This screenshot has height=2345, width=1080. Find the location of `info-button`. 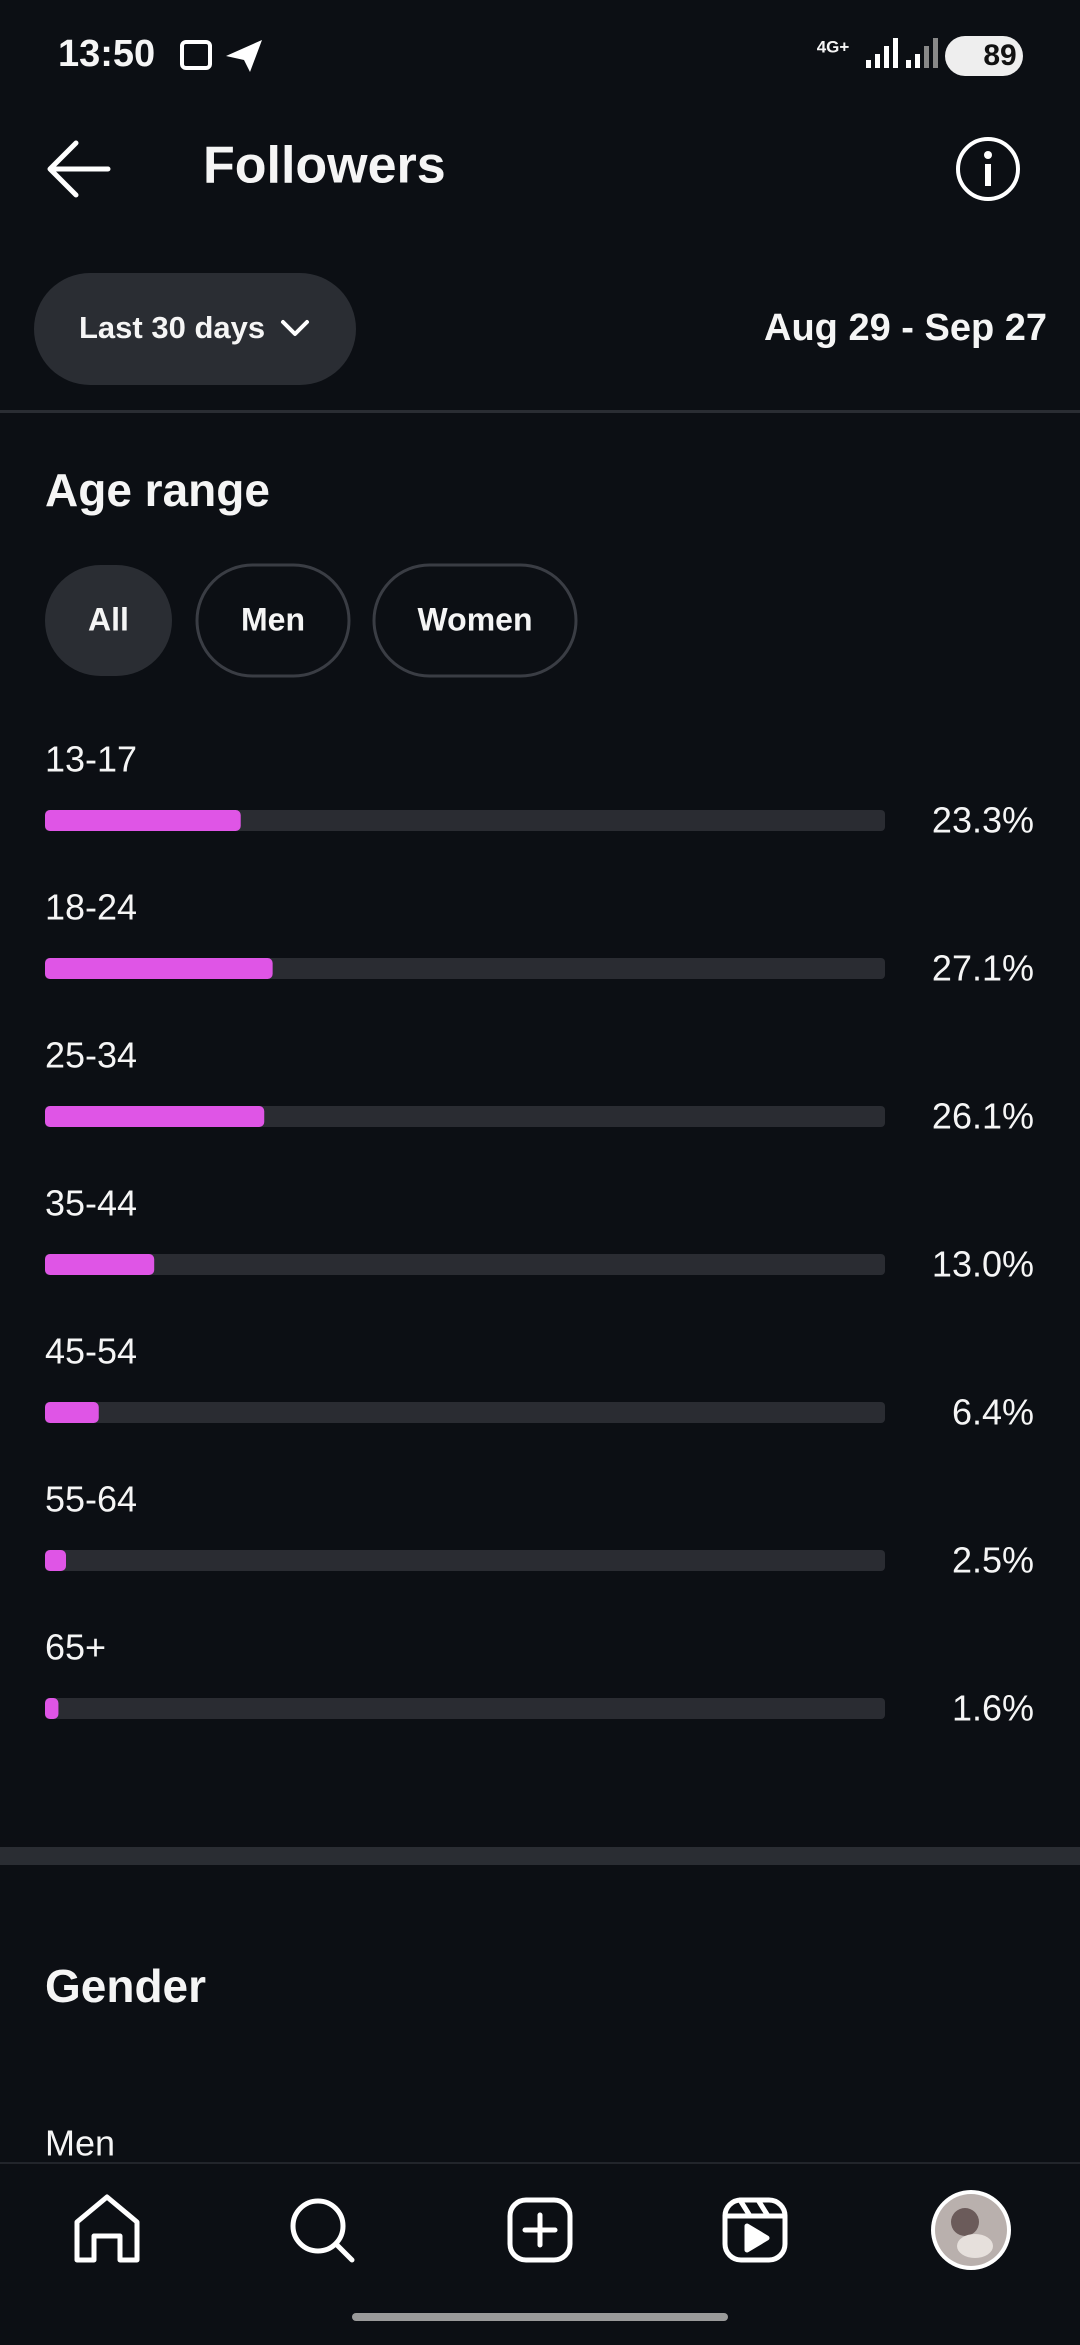

info-button is located at coordinates (988, 169).